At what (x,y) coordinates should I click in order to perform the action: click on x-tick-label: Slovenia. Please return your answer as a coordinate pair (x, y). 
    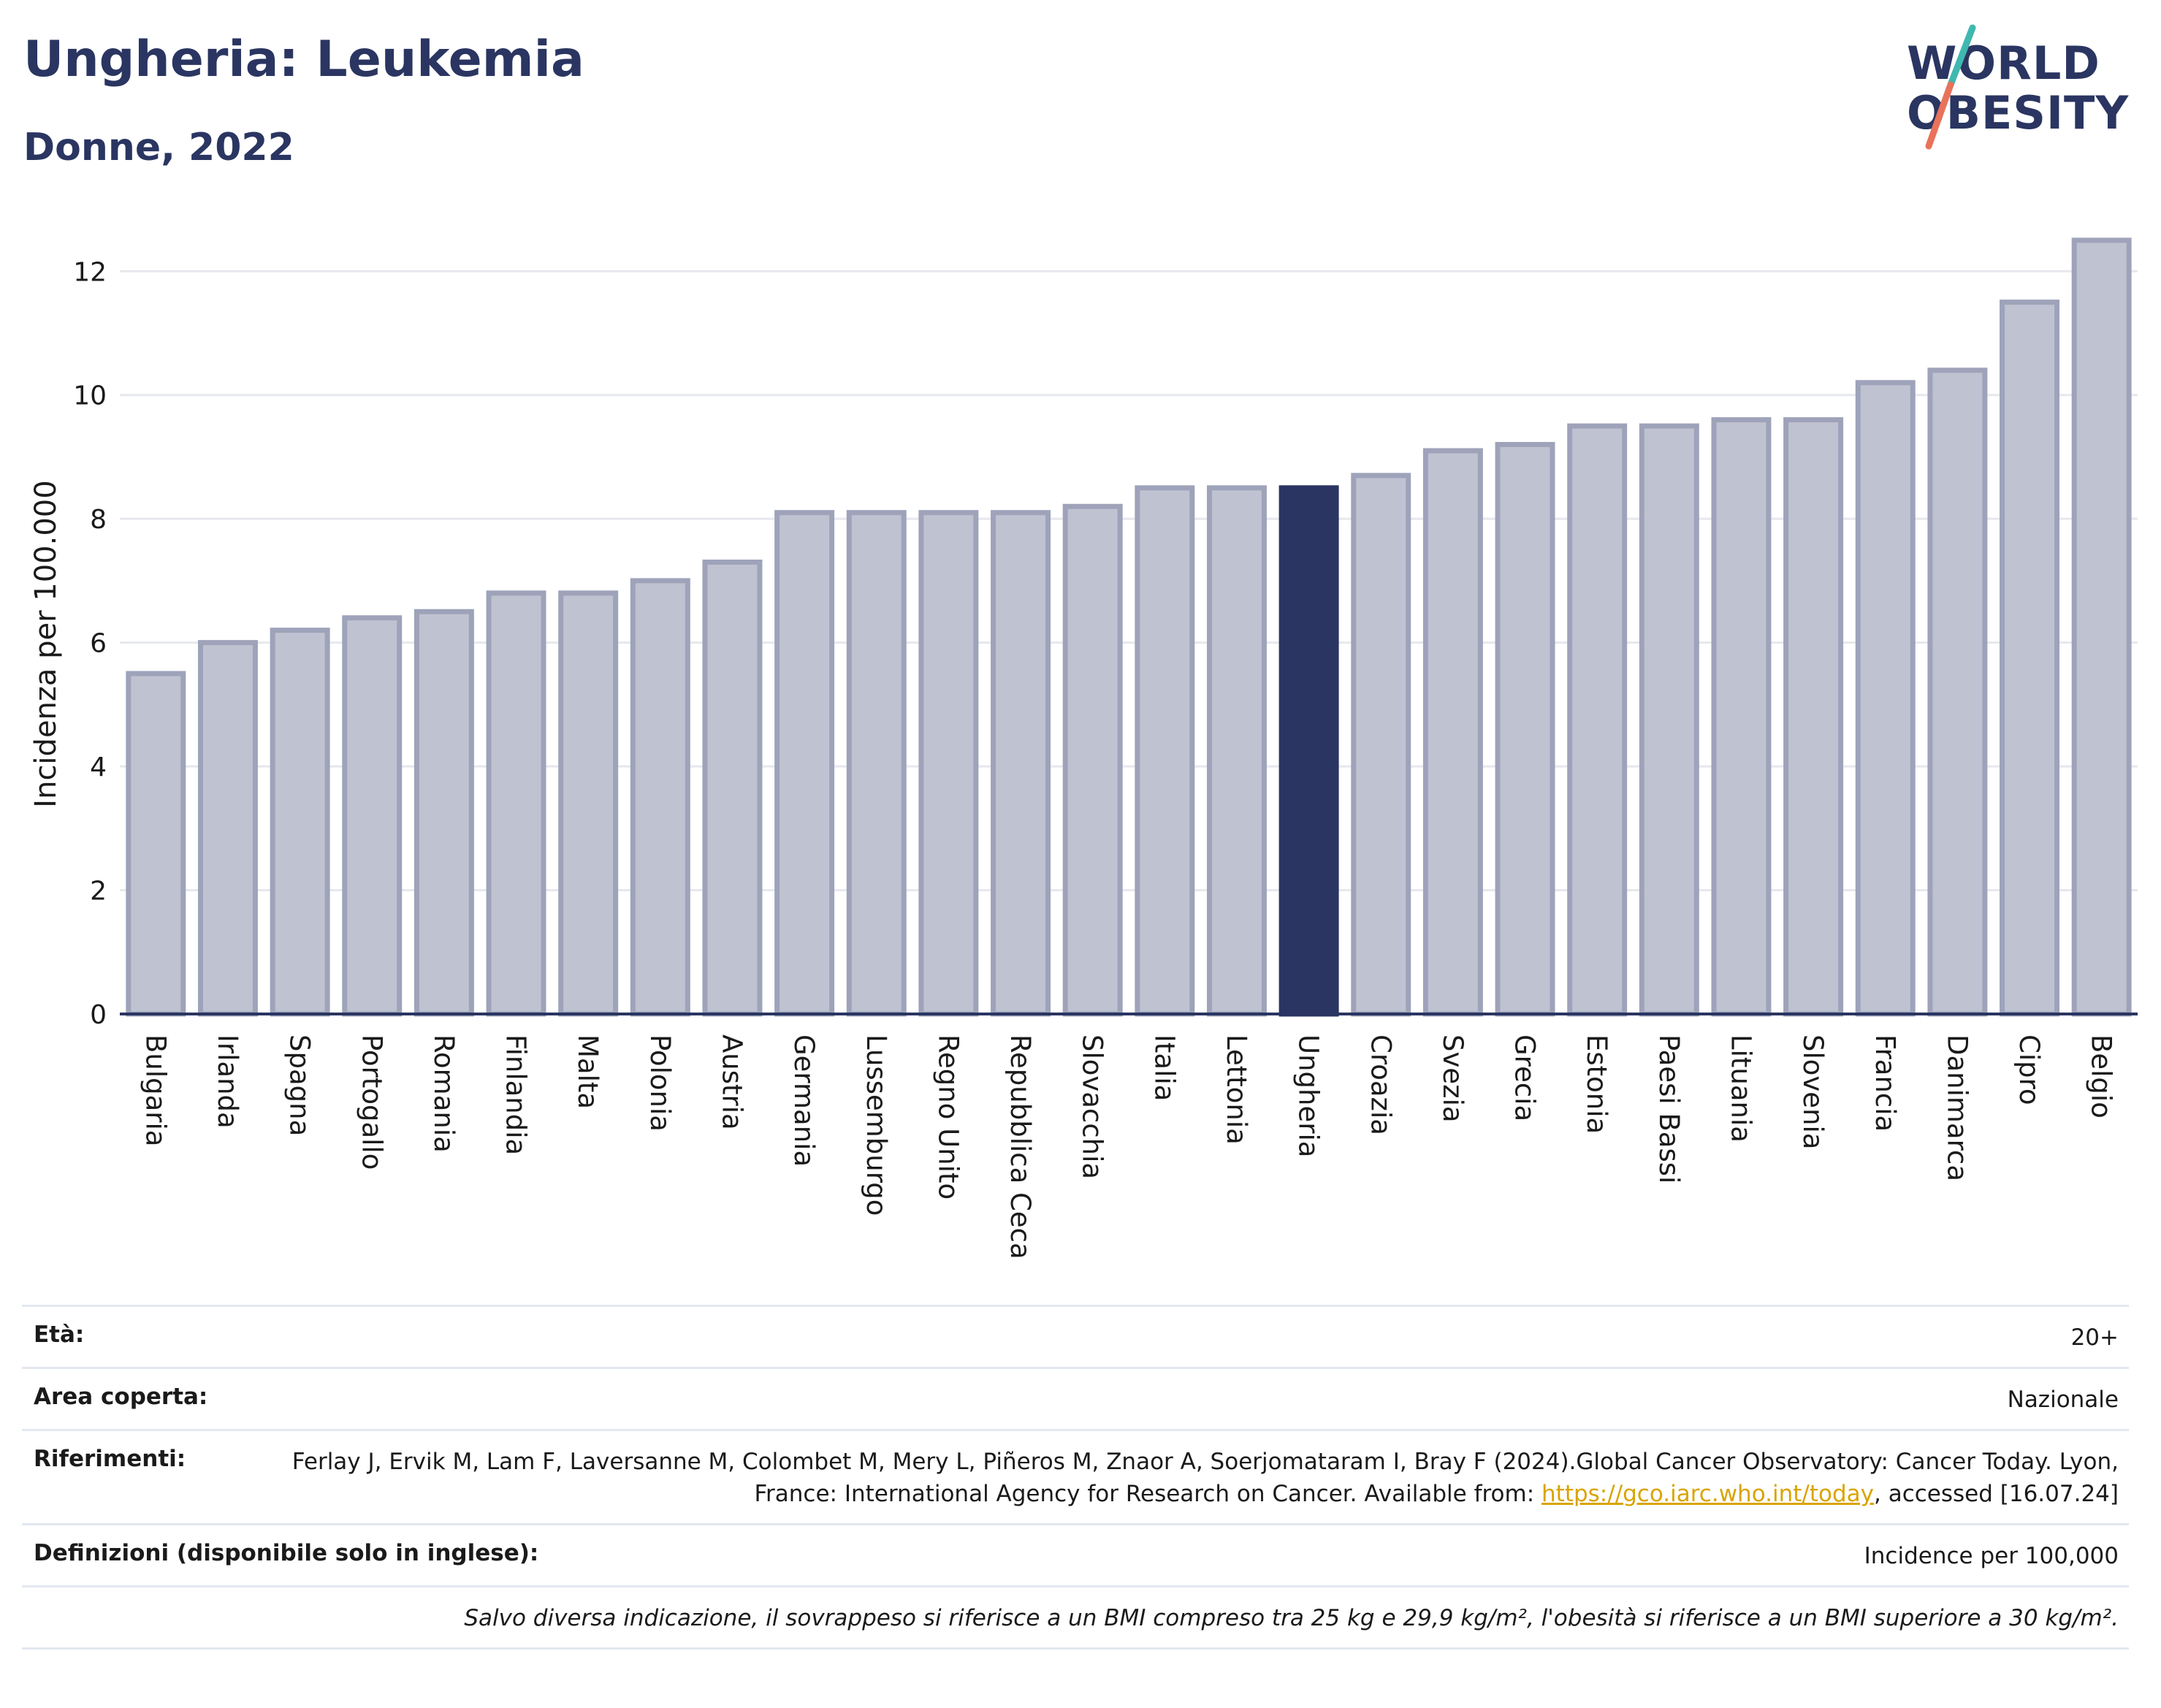
    Looking at the image, I should click on (1813, 1091).